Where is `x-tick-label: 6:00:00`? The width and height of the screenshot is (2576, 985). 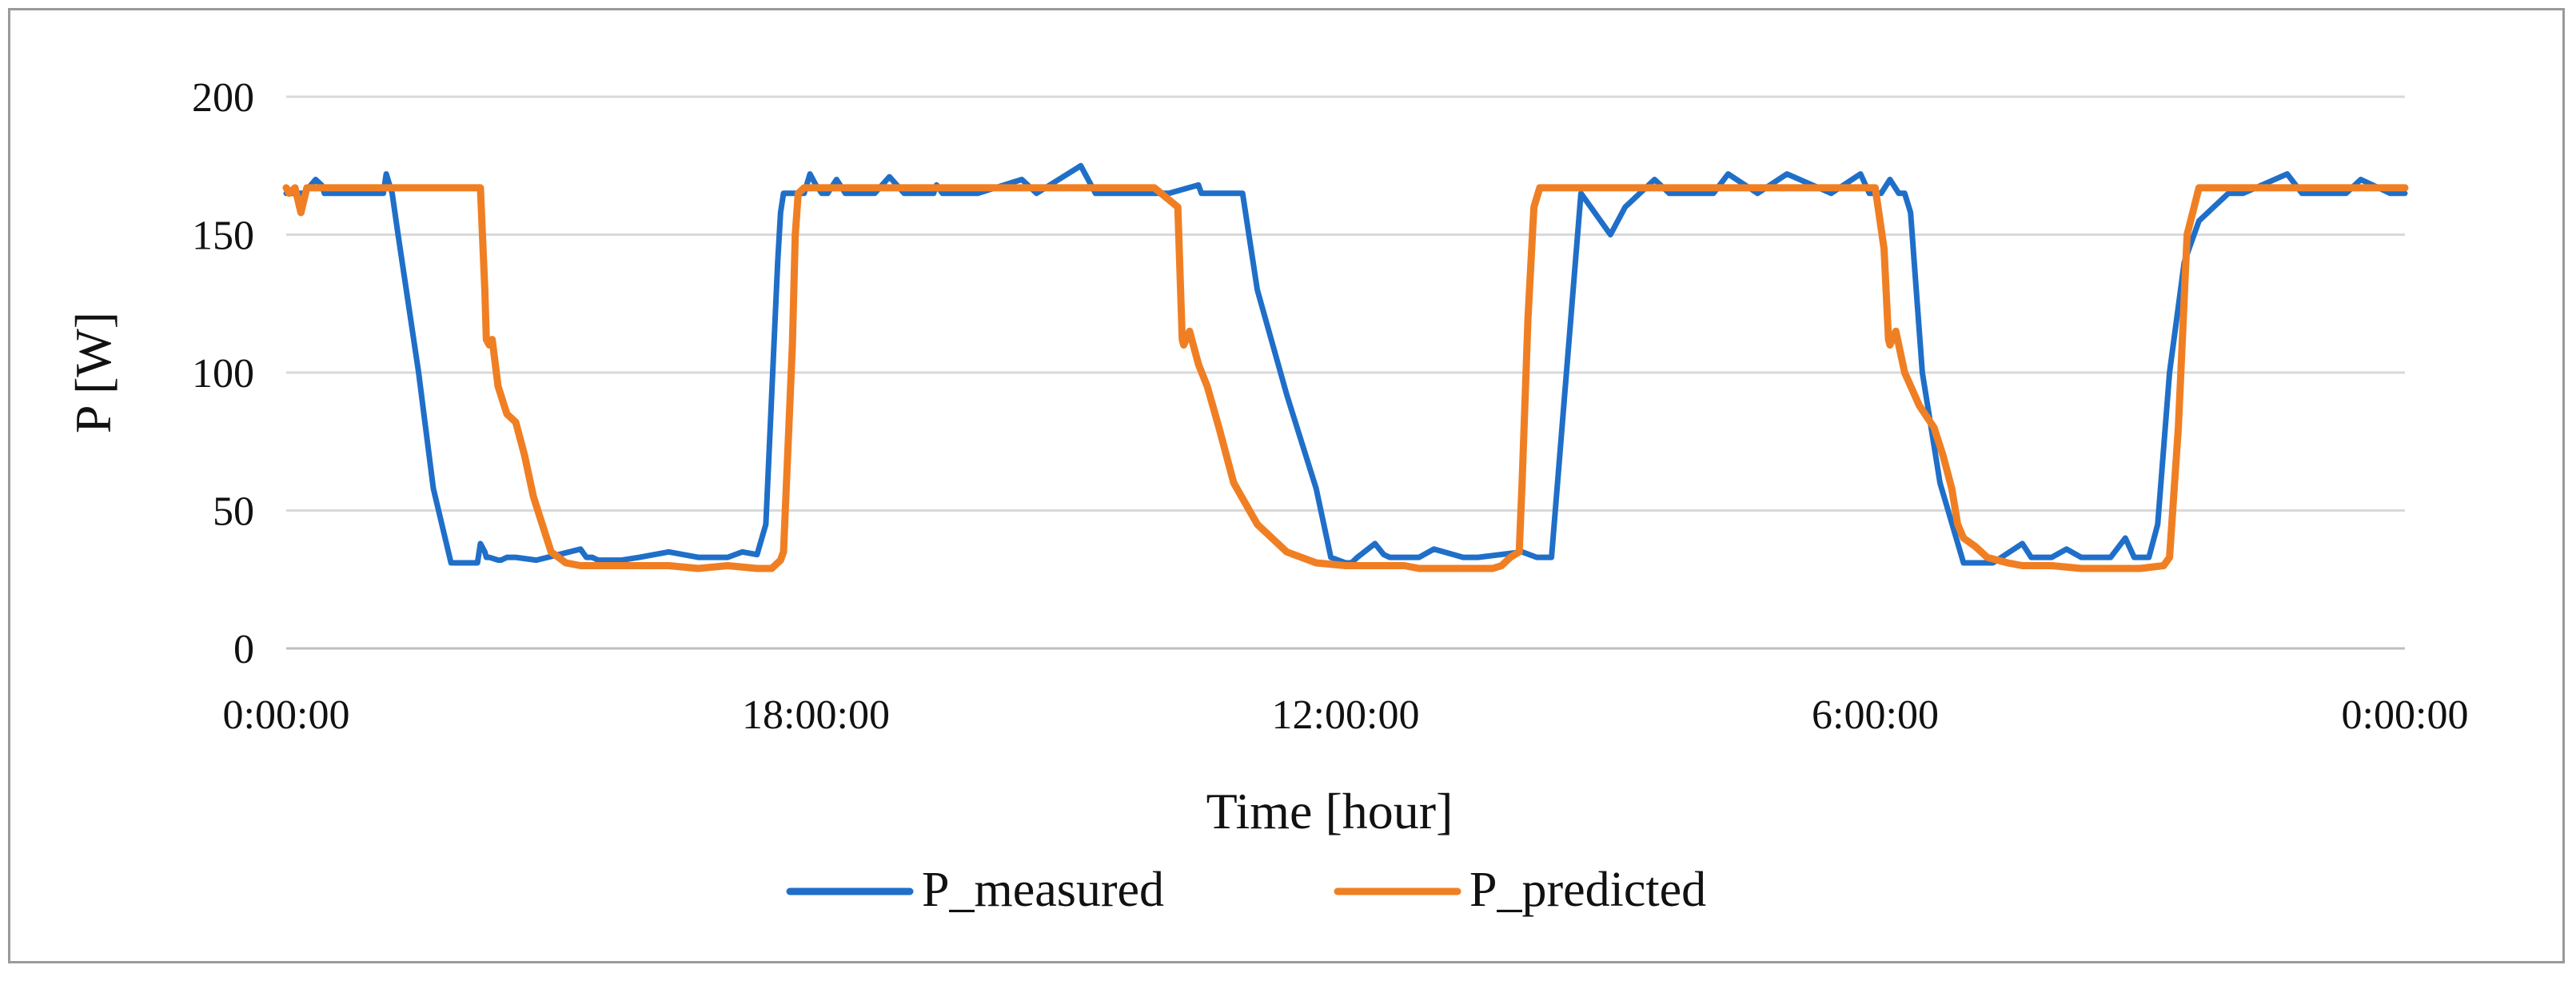 x-tick-label: 6:00:00 is located at coordinates (1876, 715).